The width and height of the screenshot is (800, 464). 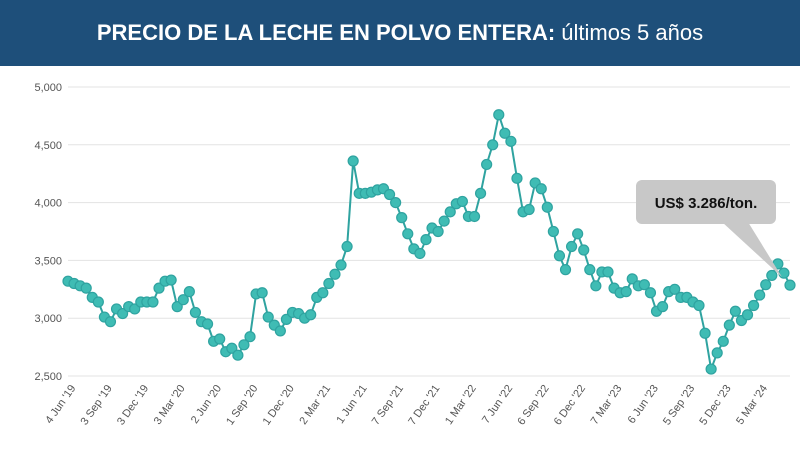 I want to click on x-tick-label: 7 Dec '21, so click(x=424, y=405).